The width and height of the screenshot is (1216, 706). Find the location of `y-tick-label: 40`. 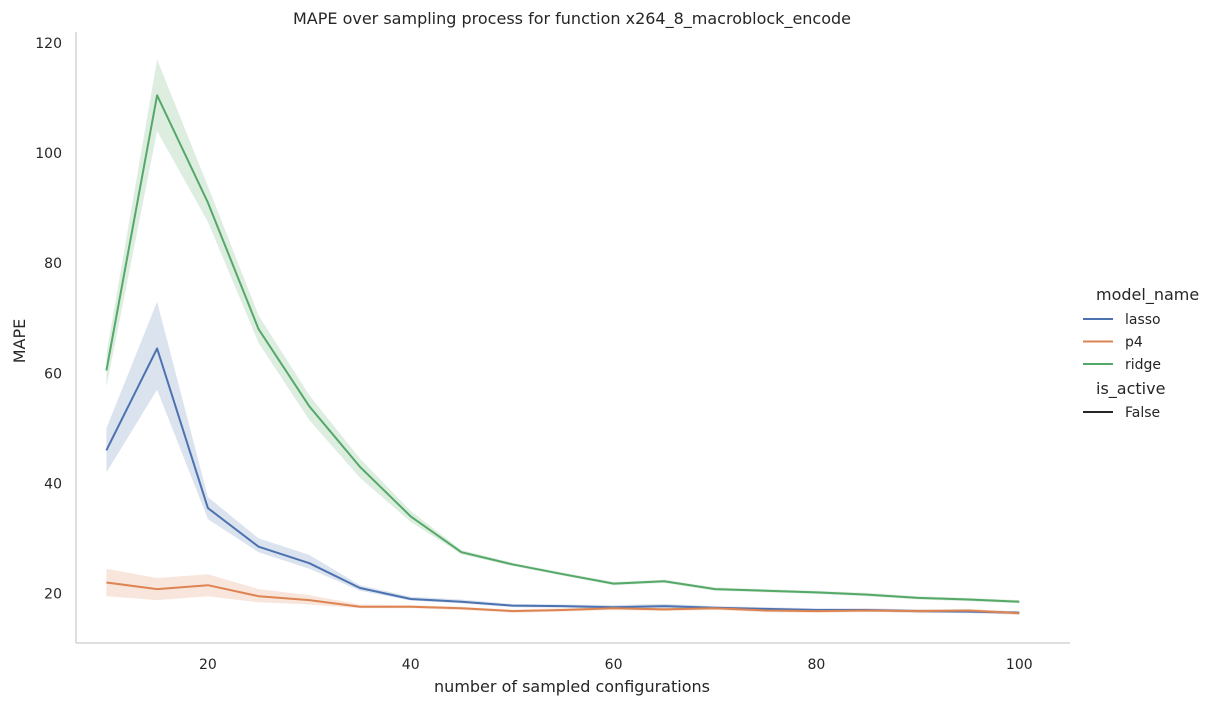

y-tick-label: 40 is located at coordinates (53, 484).